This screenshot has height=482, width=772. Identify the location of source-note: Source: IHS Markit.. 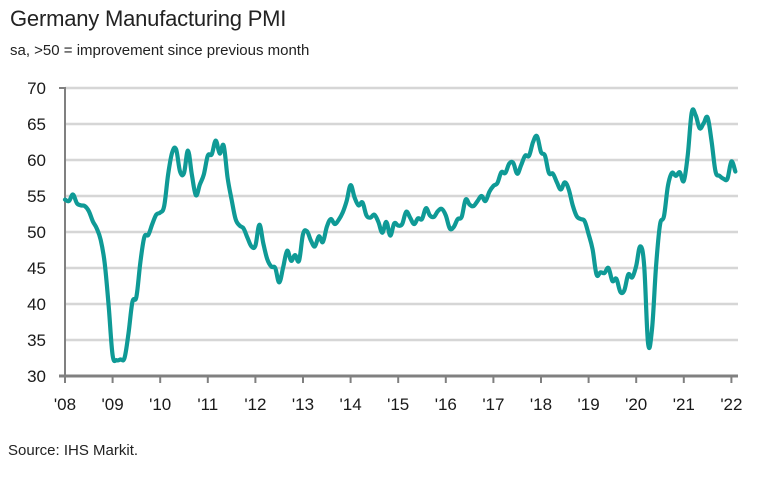
(73, 450).